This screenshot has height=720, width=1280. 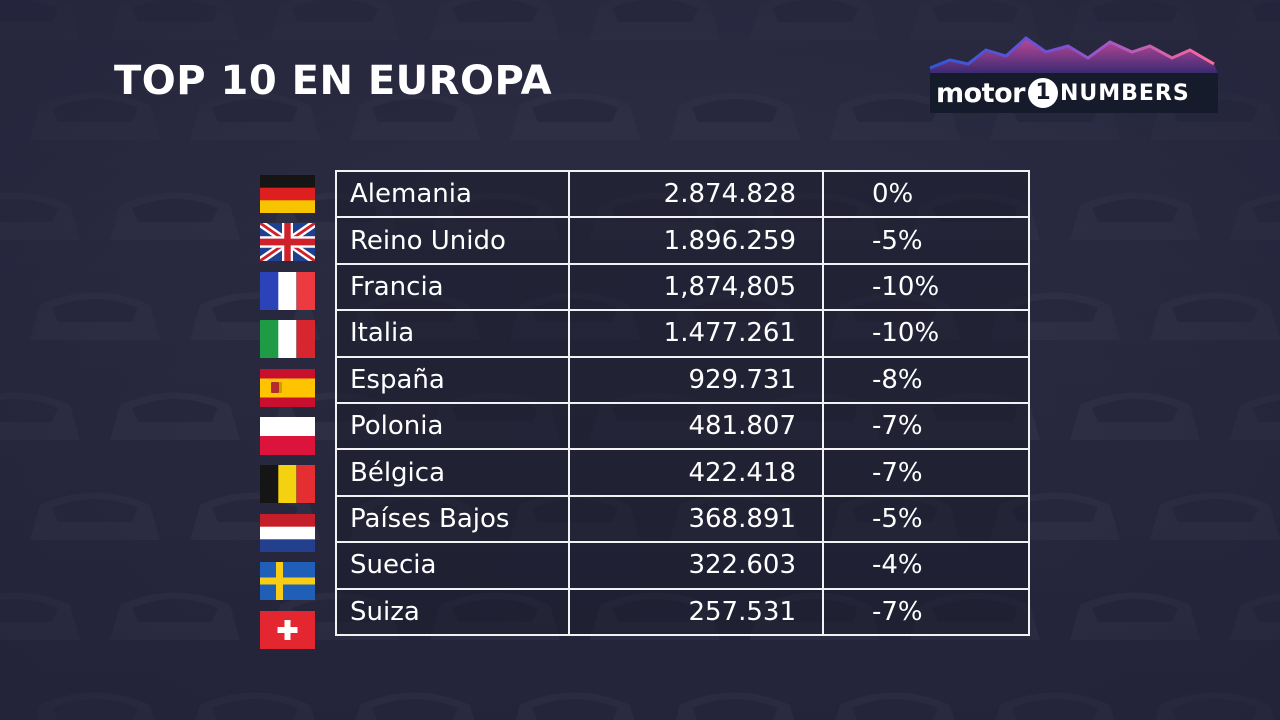 I want to click on logo-numbers-word: NUMBERS, so click(x=1124, y=93).